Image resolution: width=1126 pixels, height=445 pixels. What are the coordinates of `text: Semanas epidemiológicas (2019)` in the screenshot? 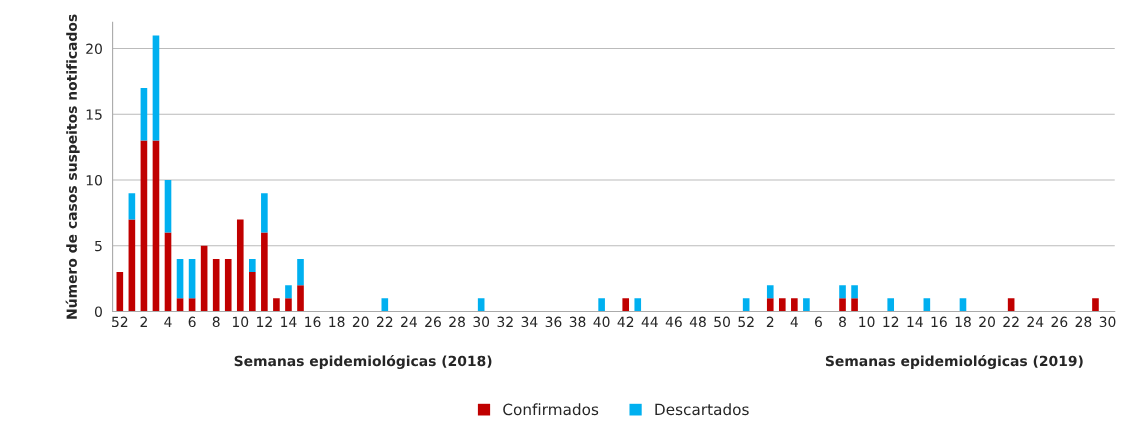 It's located at (954, 361).